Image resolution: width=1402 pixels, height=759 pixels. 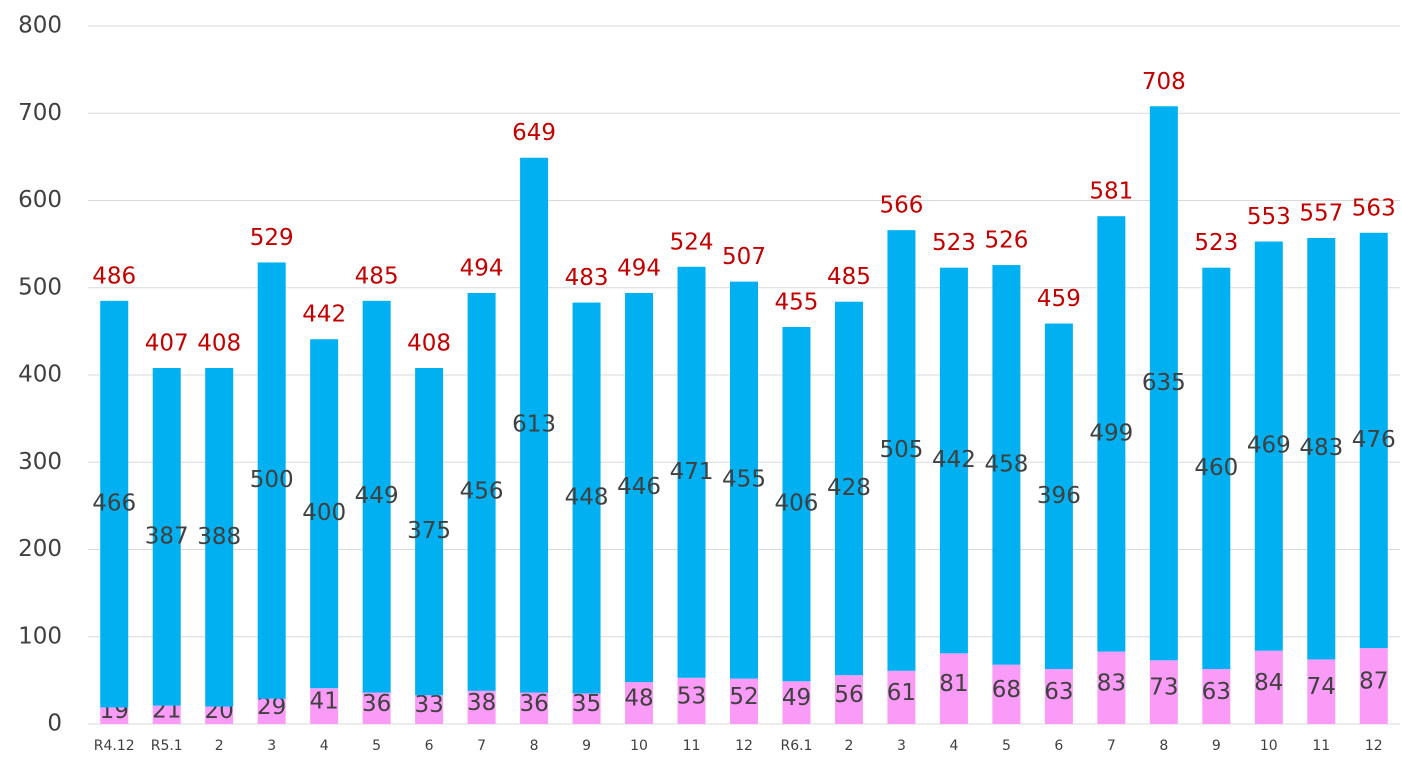 What do you see at coordinates (848, 695) in the screenshot?
I see `value-label: 56` at bounding box center [848, 695].